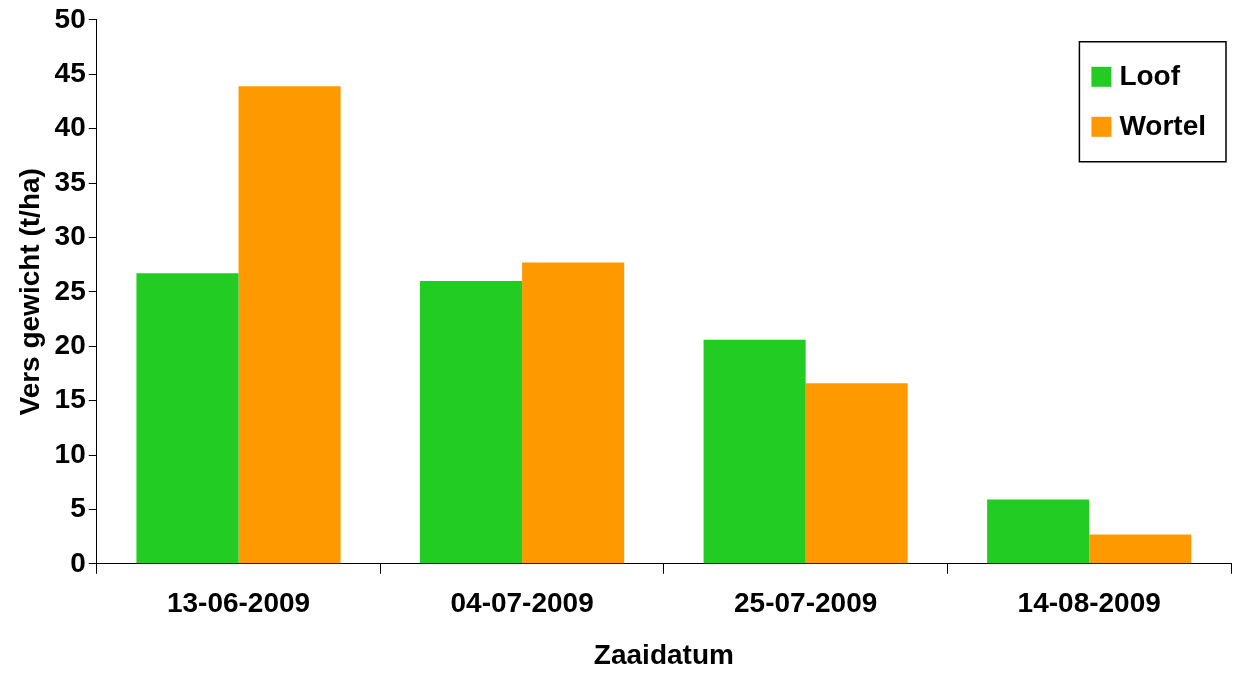 This screenshot has width=1241, height=682. What do you see at coordinates (70, 344) in the screenshot?
I see `y-tick-label: 20` at bounding box center [70, 344].